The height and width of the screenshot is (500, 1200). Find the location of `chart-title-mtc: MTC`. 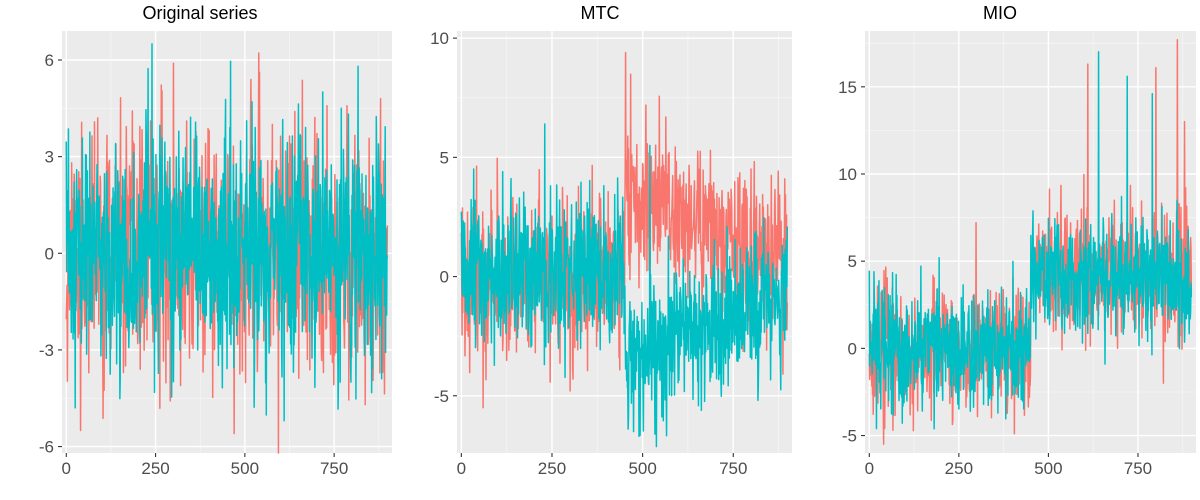

chart-title-mtc: MTC is located at coordinates (600, 13).